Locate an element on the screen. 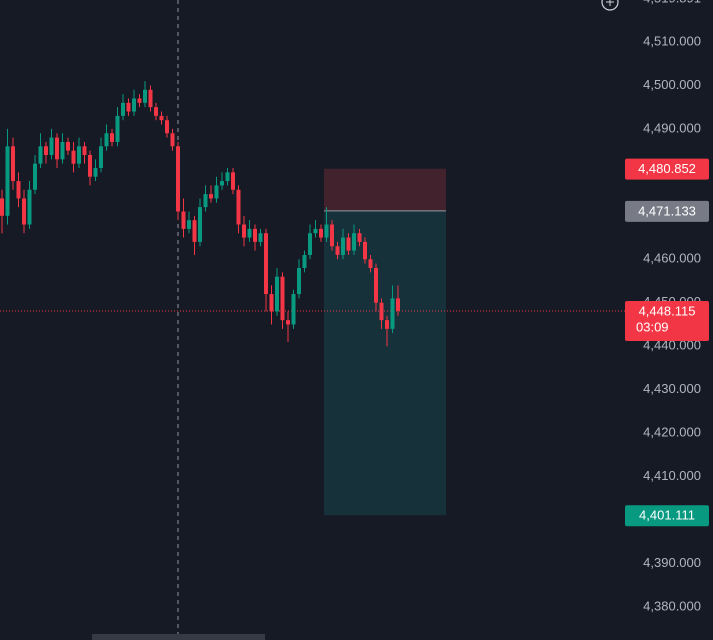 The width and height of the screenshot is (713, 640). stop-price-label: 4,480.852 is located at coordinates (667, 168).